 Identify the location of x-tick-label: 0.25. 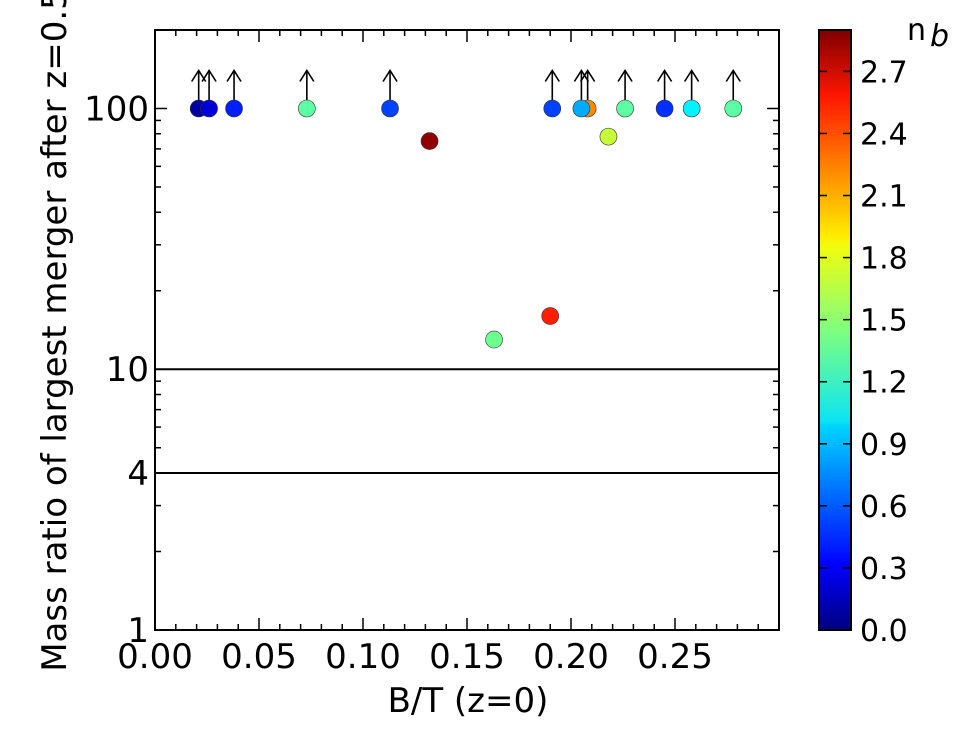
(675, 657).